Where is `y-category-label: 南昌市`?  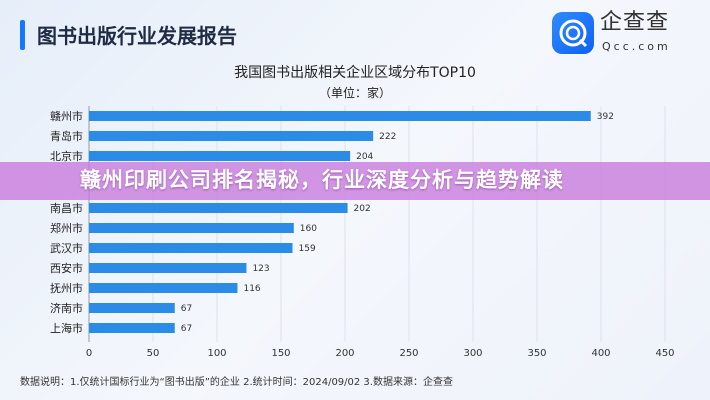 y-category-label: 南昌市 is located at coordinates (66, 208).